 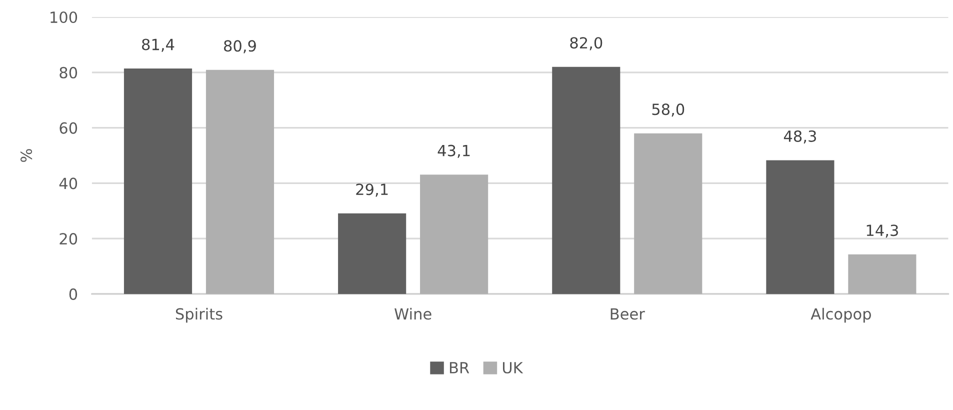 What do you see at coordinates (69, 239) in the screenshot?
I see `y-tick-label: 20` at bounding box center [69, 239].